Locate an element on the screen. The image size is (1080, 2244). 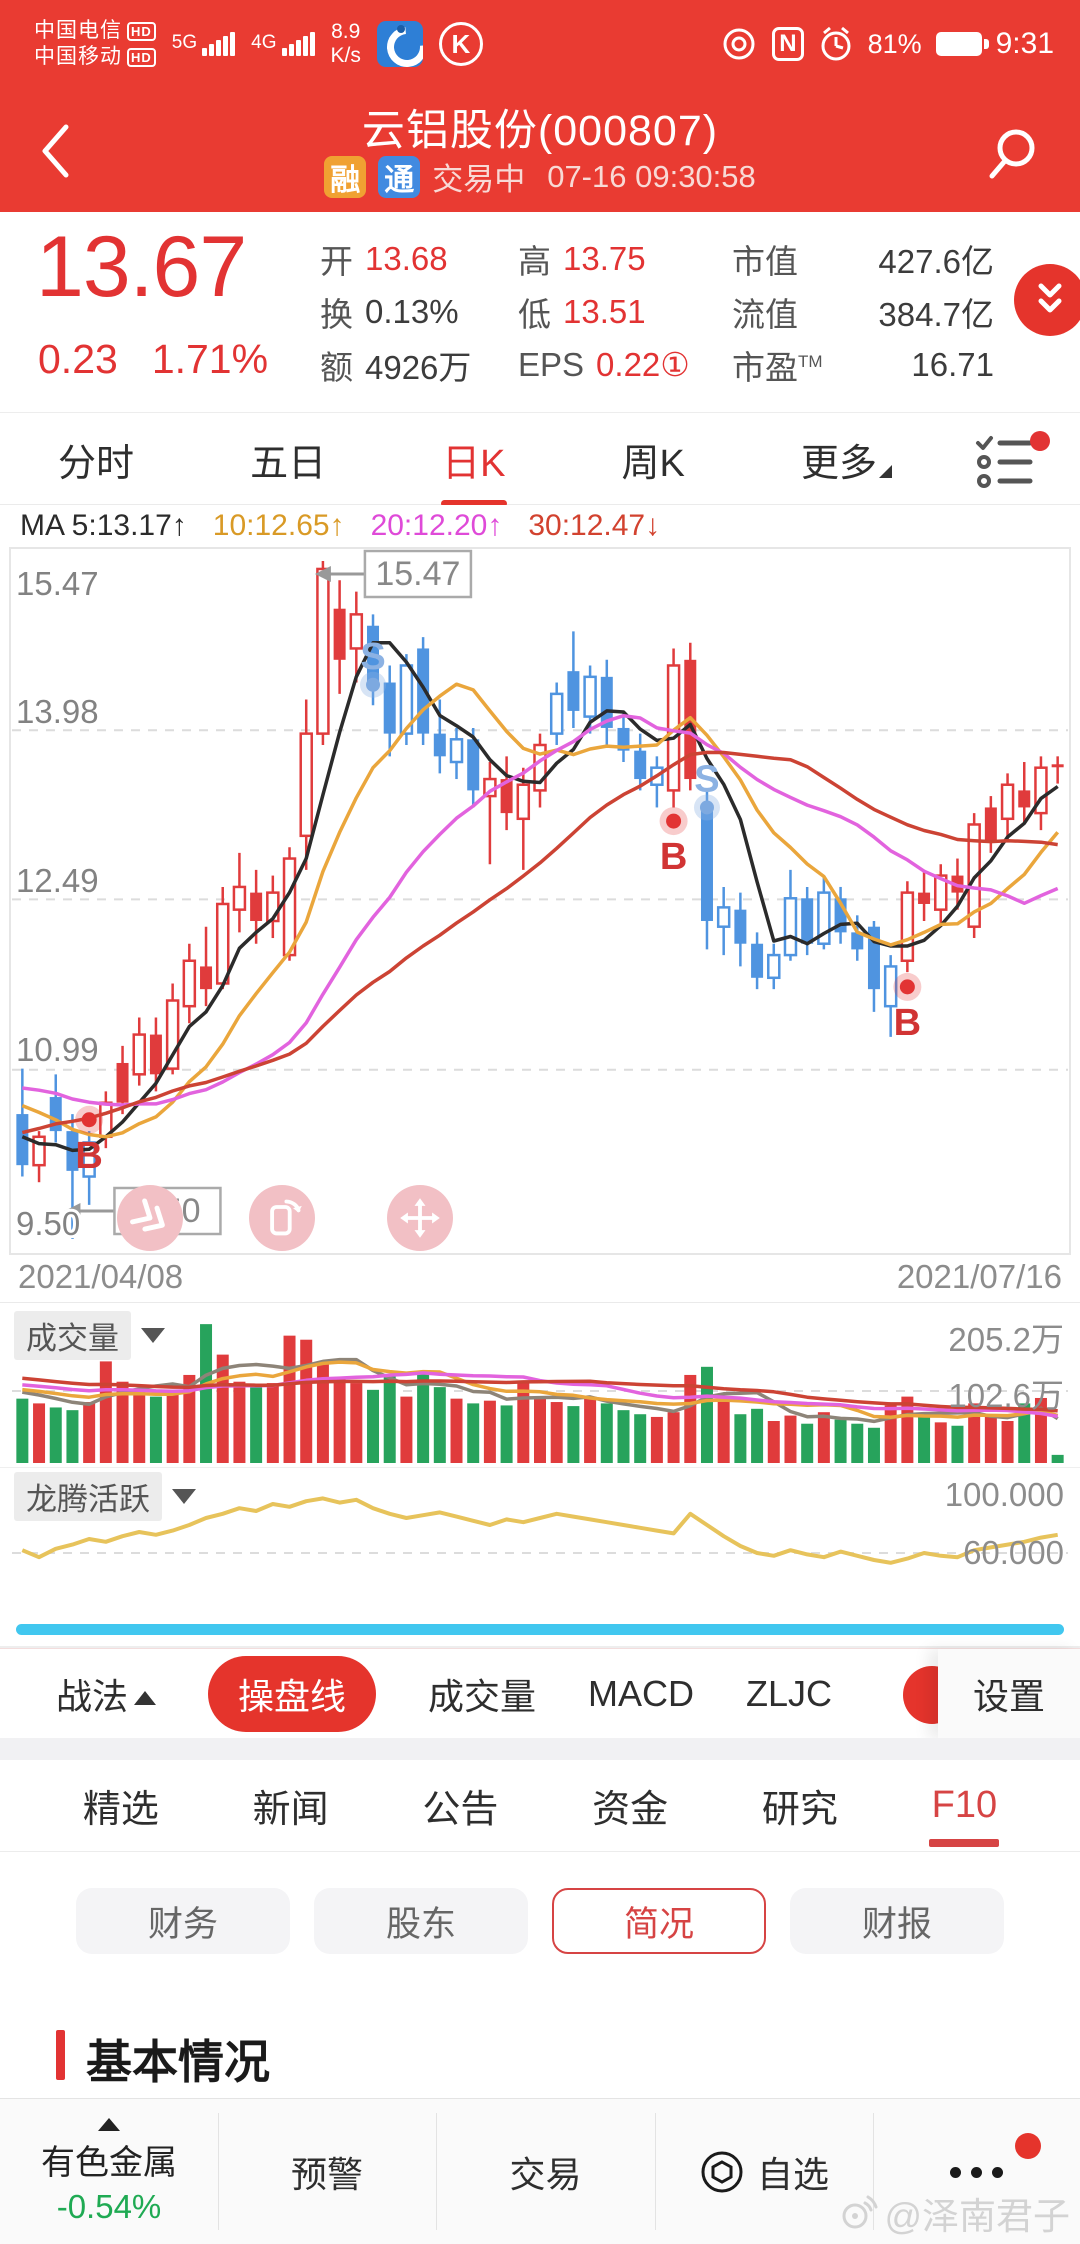
browser-app-icon is located at coordinates (399, 44).